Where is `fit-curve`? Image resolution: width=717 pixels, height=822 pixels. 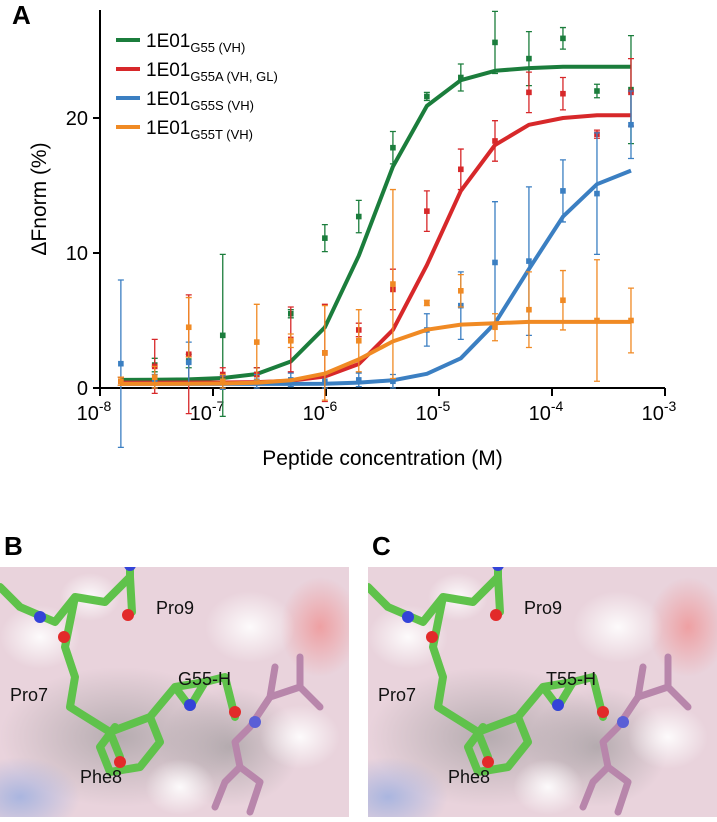
fit-curve is located at coordinates (375, 352).